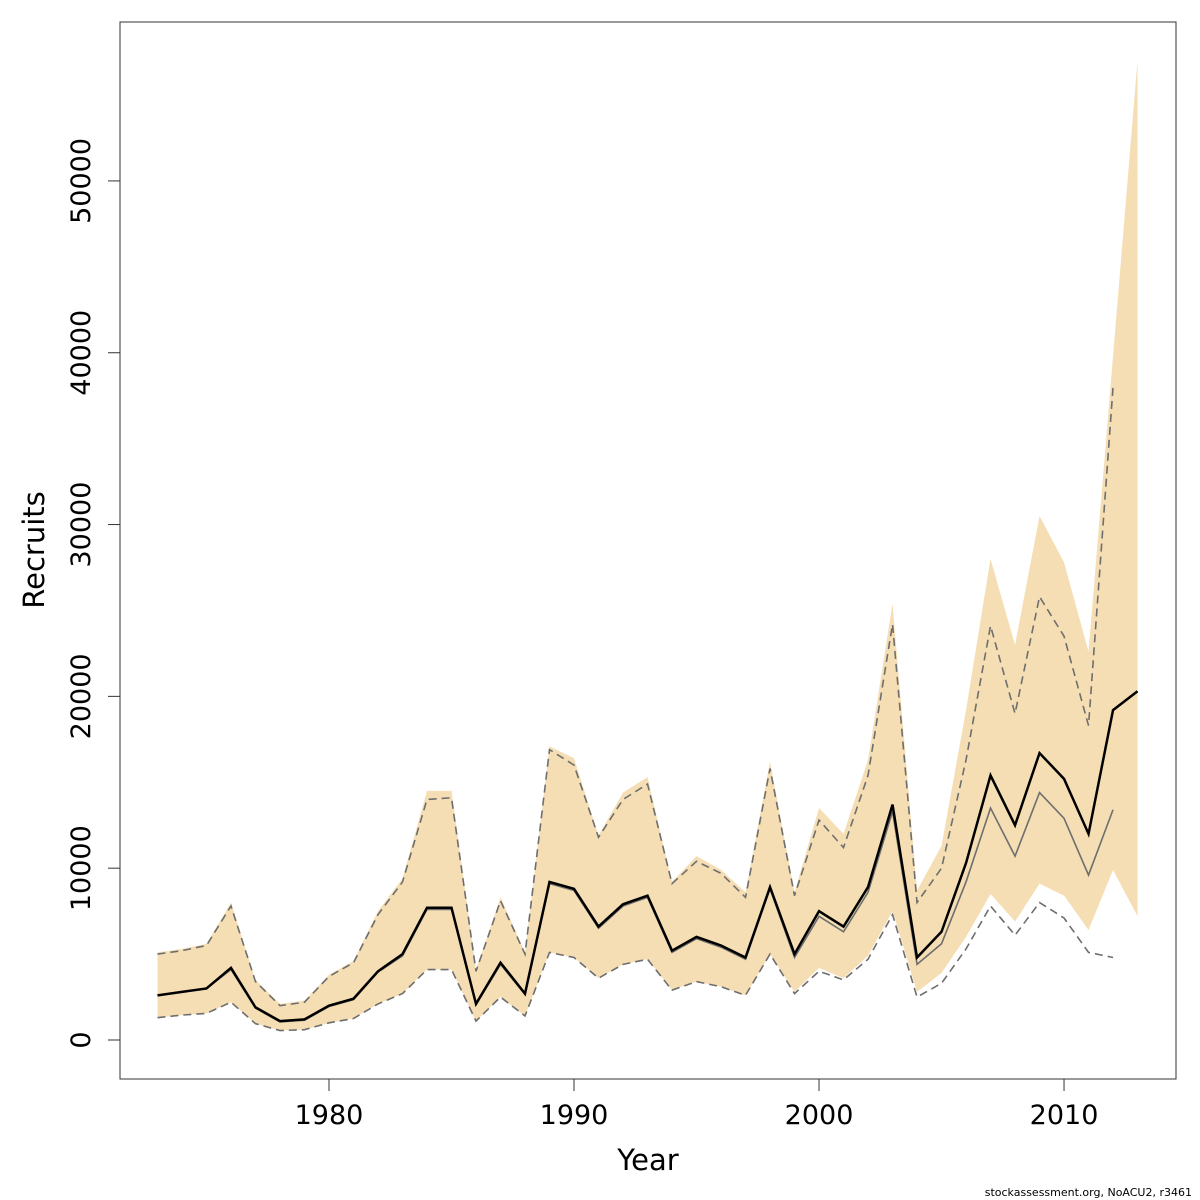 Image resolution: width=1200 pixels, height=1200 pixels. Describe the element at coordinates (81, 525) in the screenshot. I see `y-tick-label: 30000` at that location.